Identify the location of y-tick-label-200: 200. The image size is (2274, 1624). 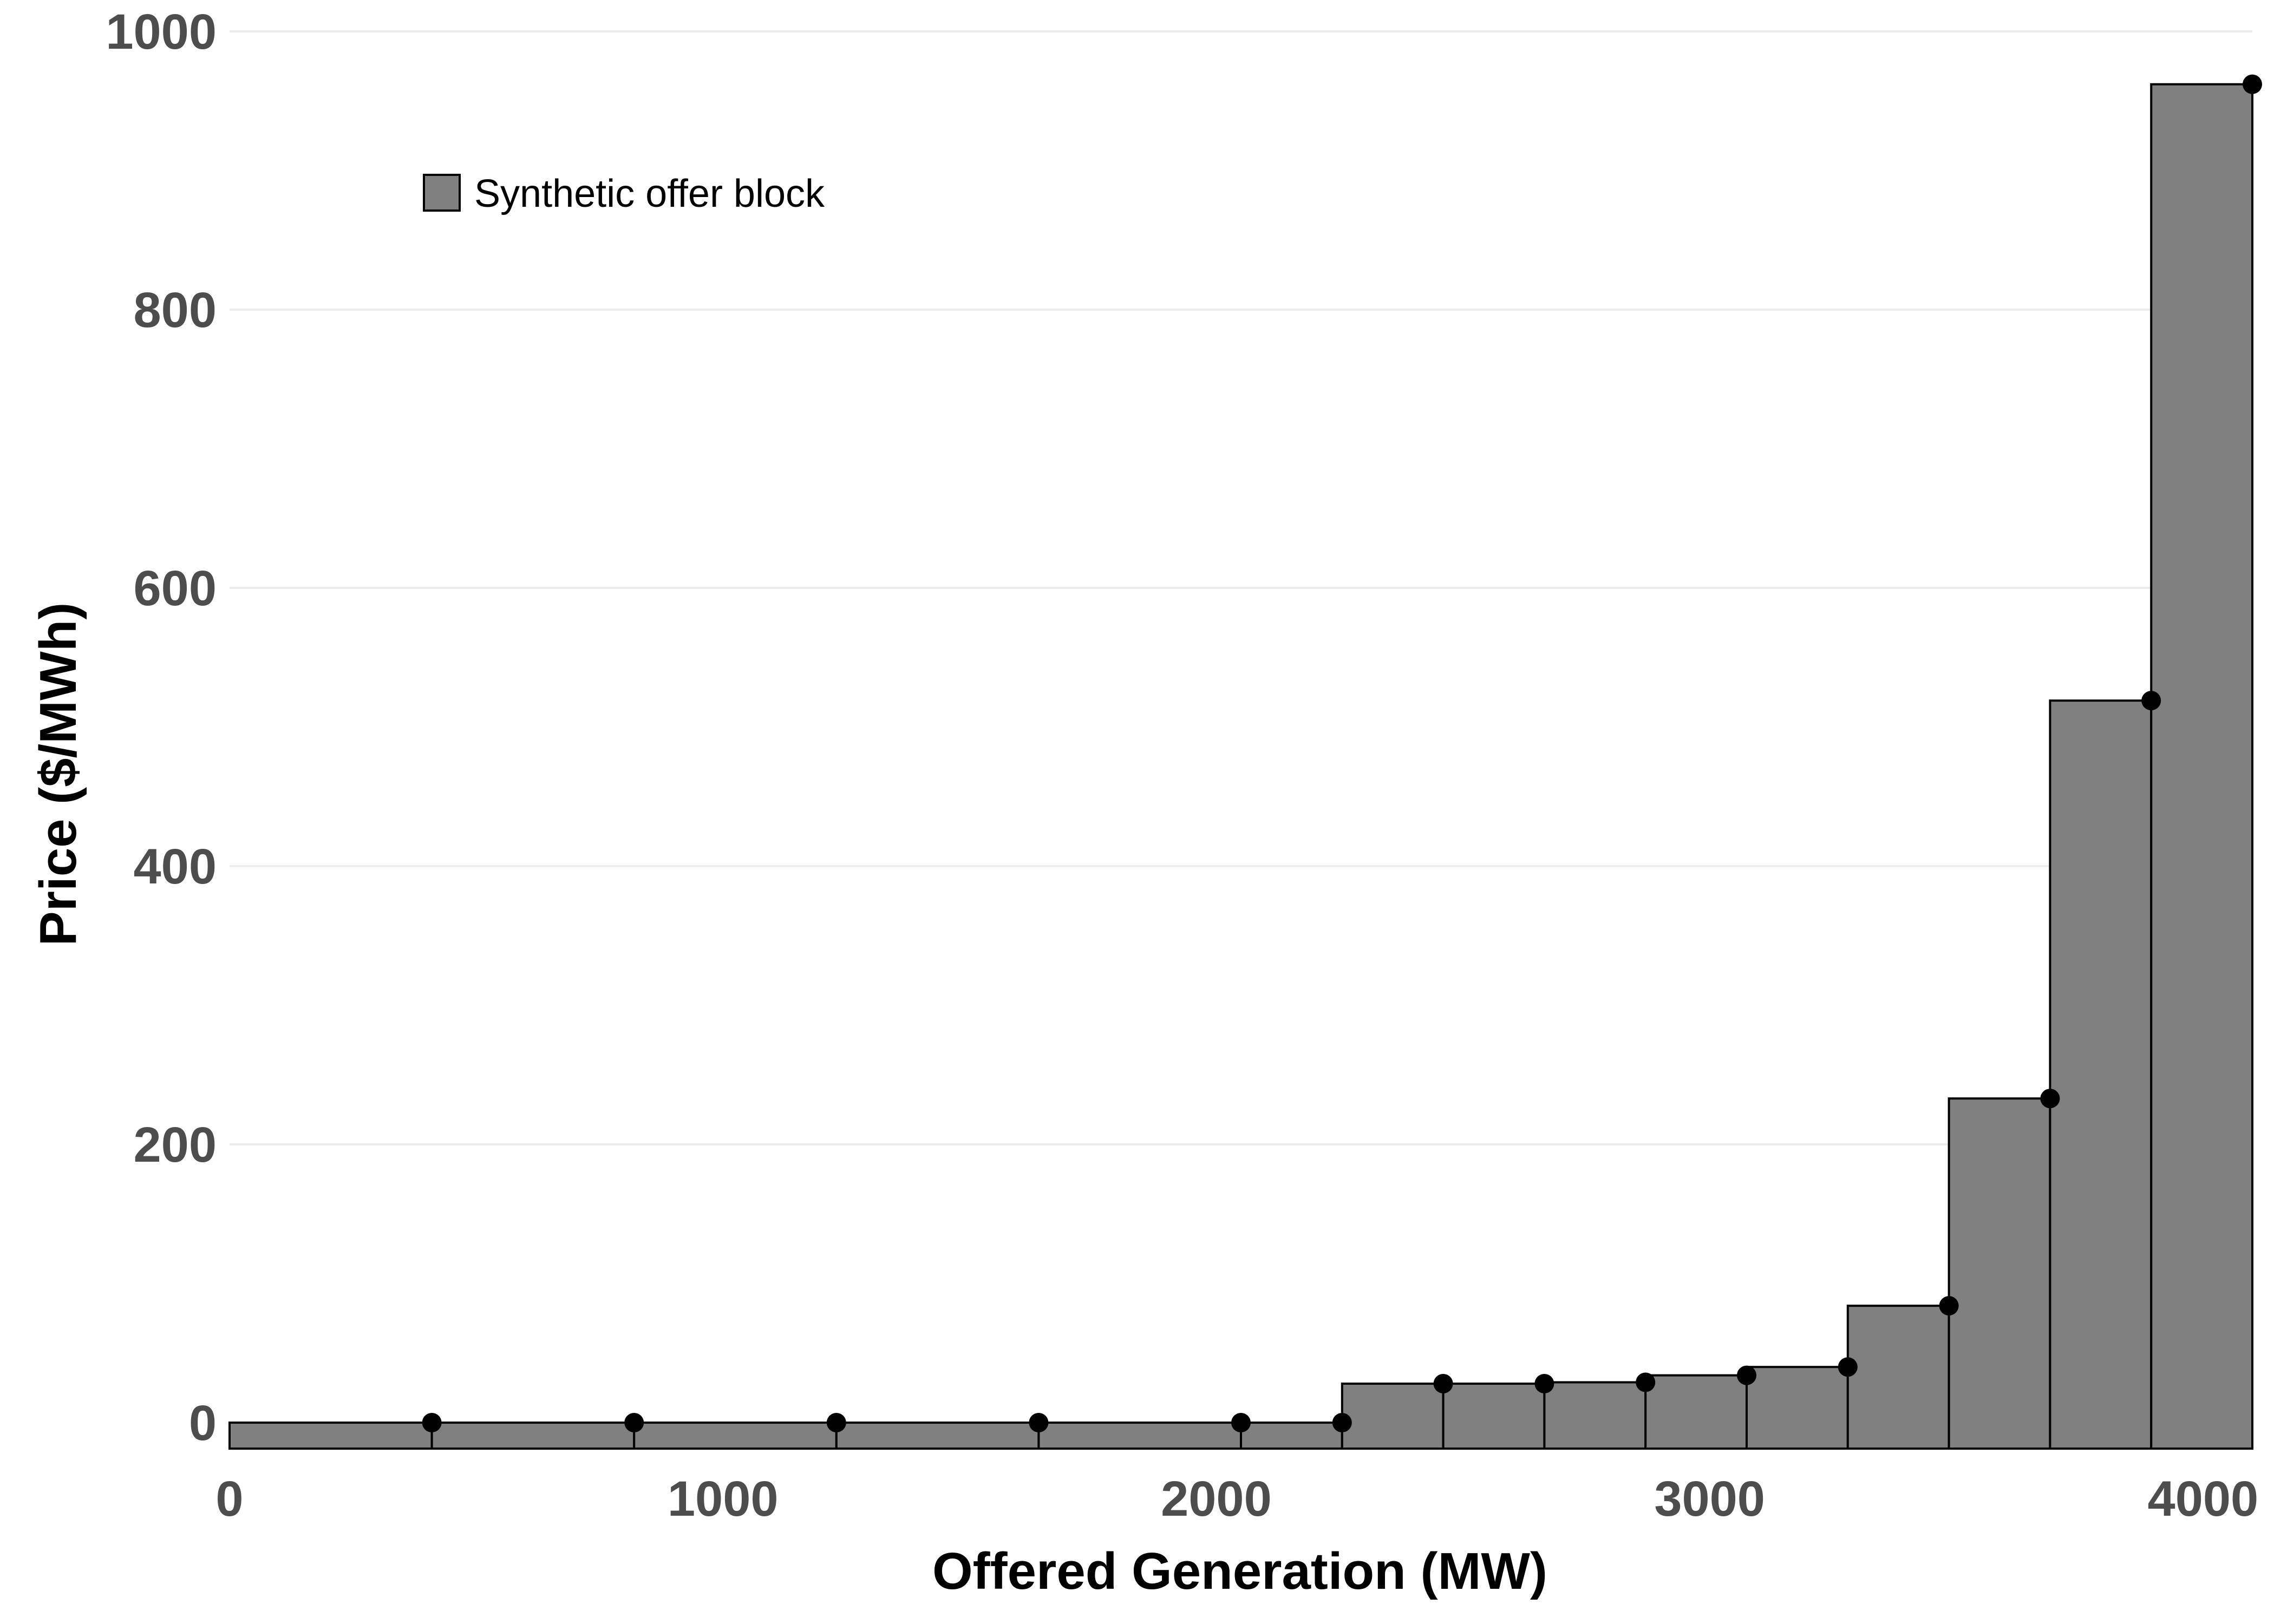
(176, 1145).